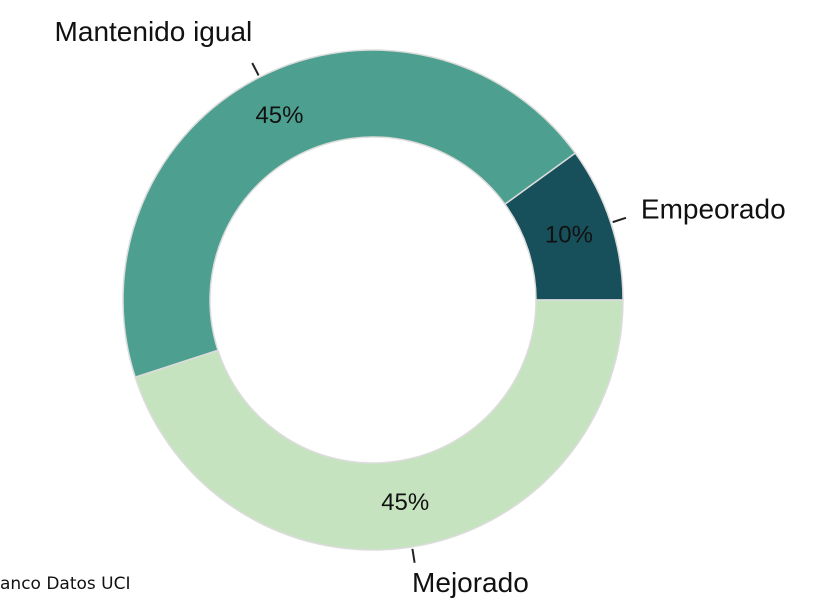 The width and height of the screenshot is (821, 605). I want to click on category-label: Mantenido igual, so click(154, 31).